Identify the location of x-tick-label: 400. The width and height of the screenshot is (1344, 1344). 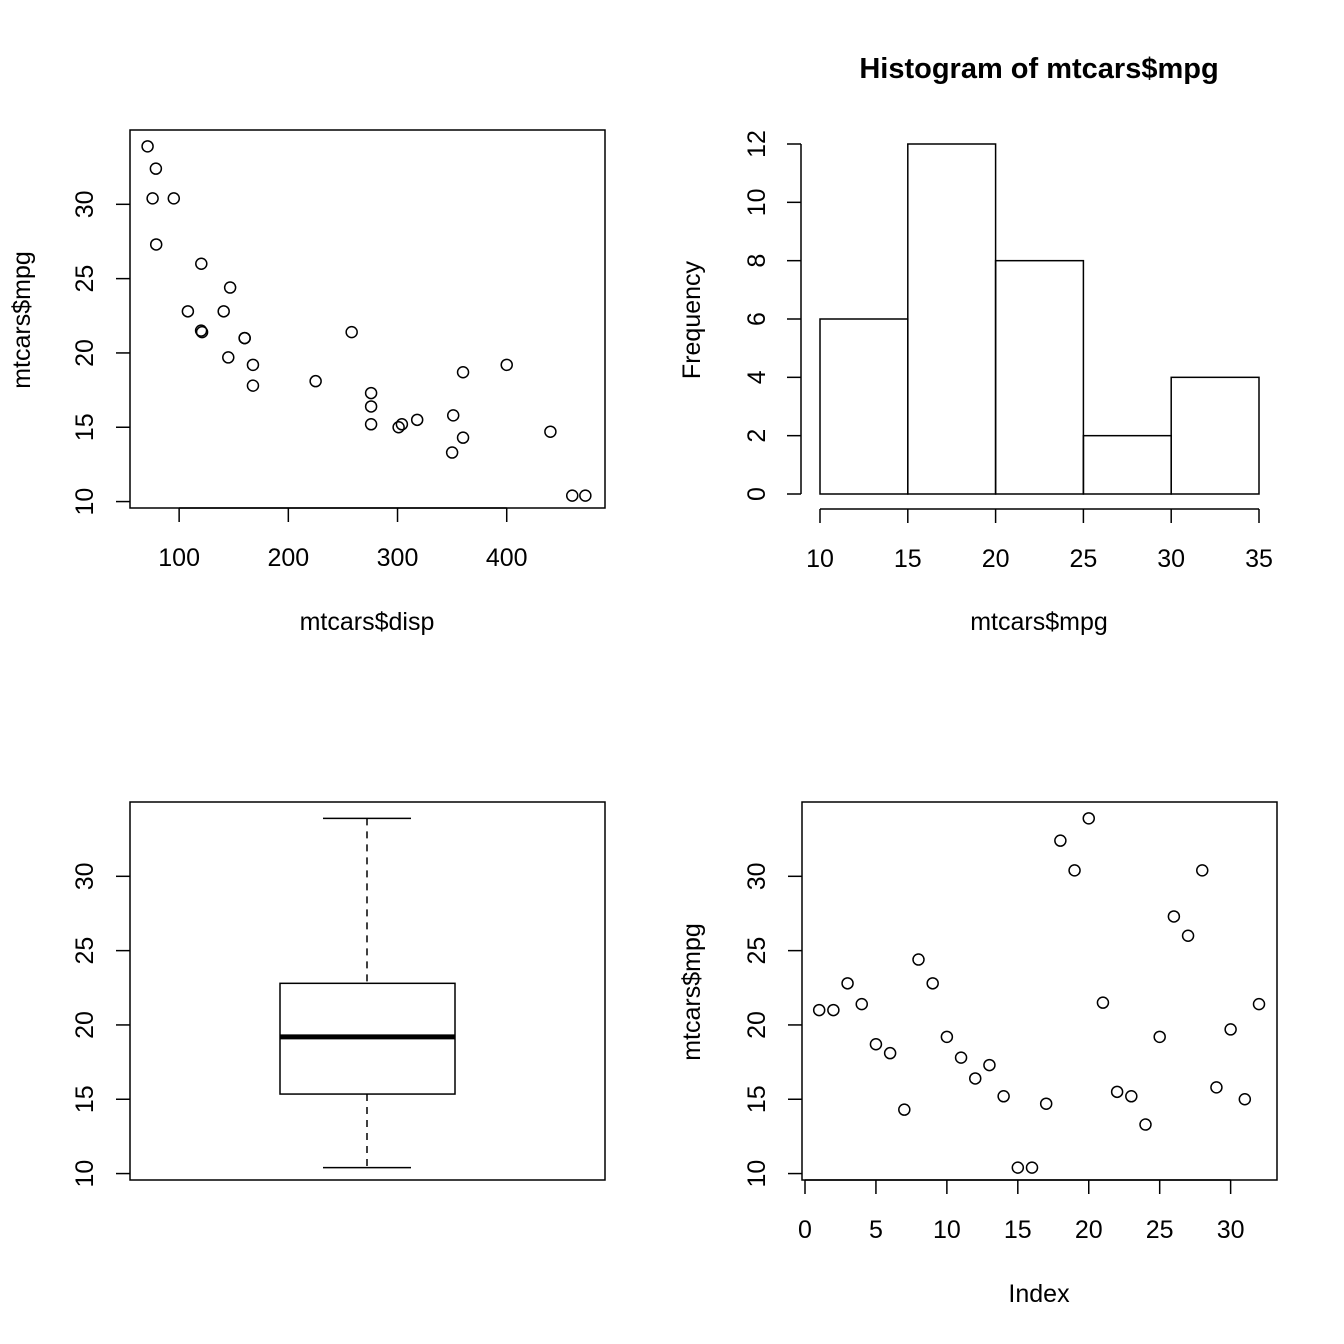
(507, 558).